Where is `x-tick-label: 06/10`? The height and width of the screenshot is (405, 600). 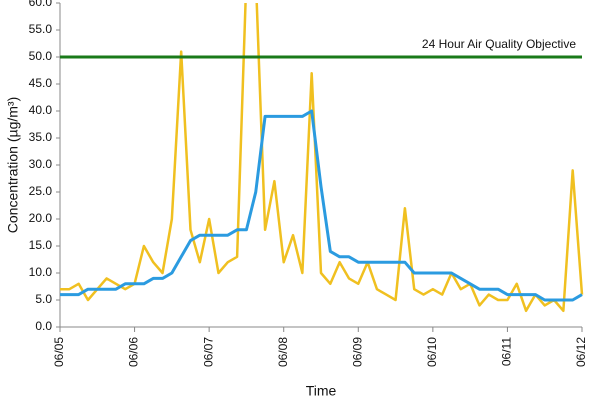 x-tick-label: 06/10 is located at coordinates (432, 352).